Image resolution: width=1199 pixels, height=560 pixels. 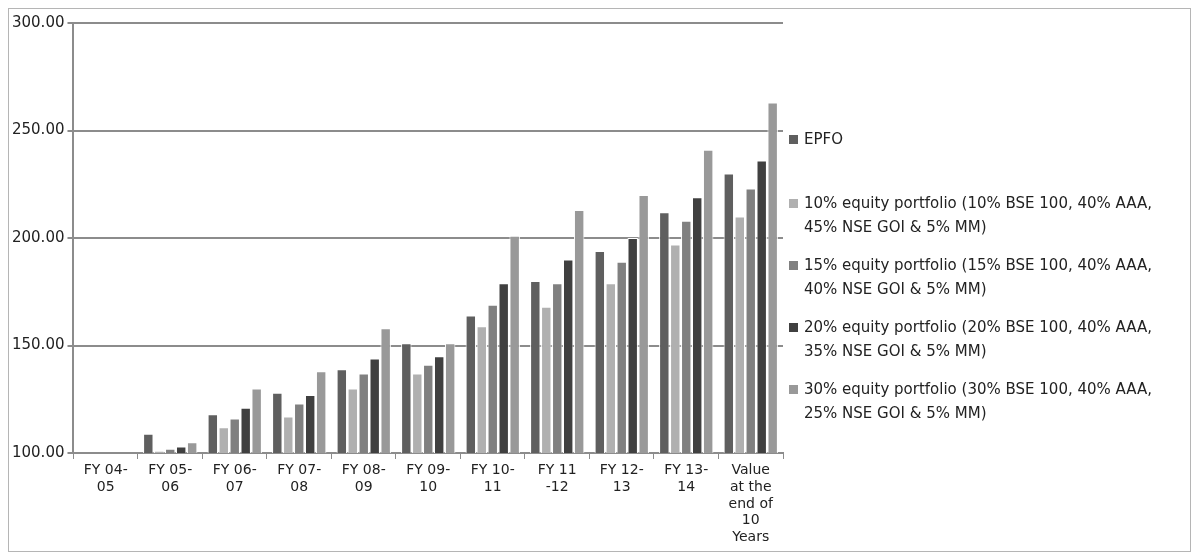 What do you see at coordinates (234, 477) in the screenshot?
I see `x-tick-label: FY 06-07` at bounding box center [234, 477].